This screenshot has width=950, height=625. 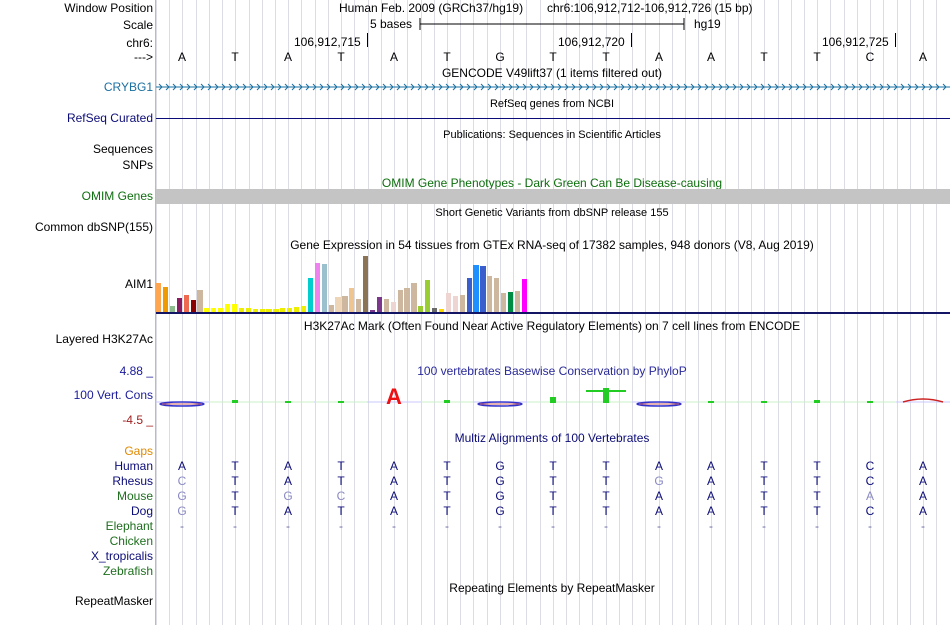 I want to click on multiz-species-label: Human, so click(x=133, y=466).